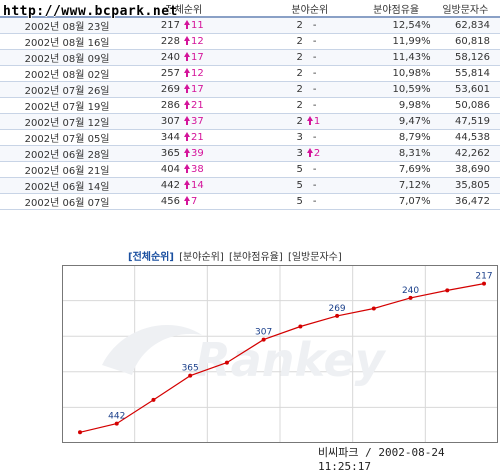 The width and height of the screenshot is (500, 473). I want to click on row-total-rank: 442, so click(144, 185).